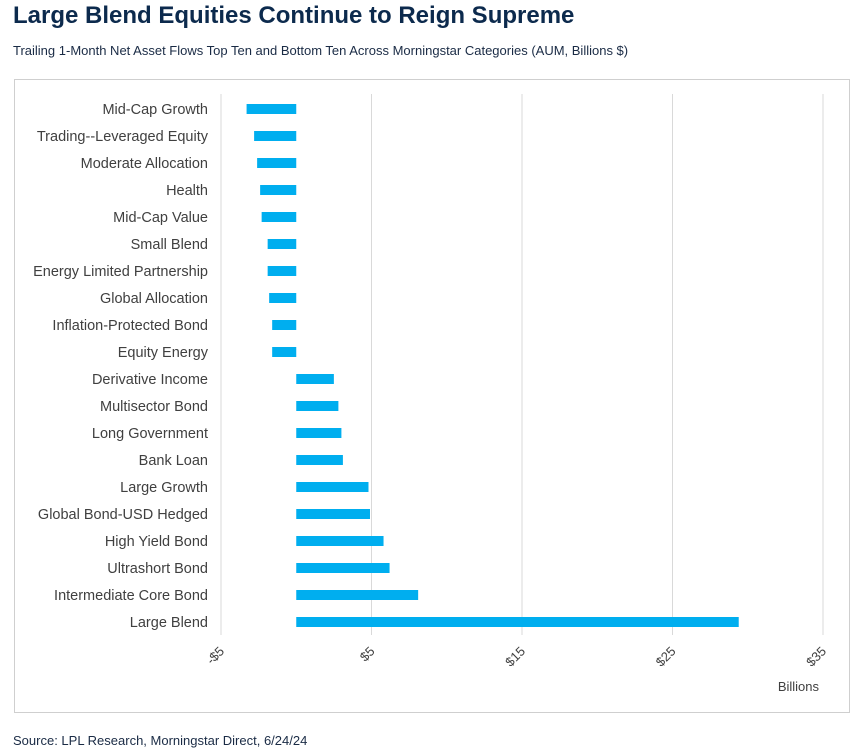  What do you see at coordinates (666, 657) in the screenshot?
I see `x-tick-label: $25` at bounding box center [666, 657].